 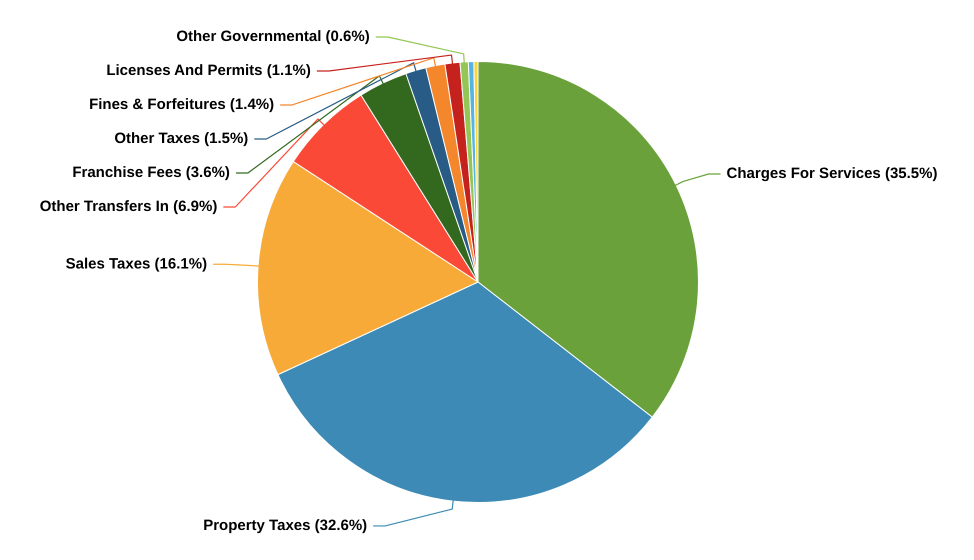 I want to click on slice-label: Other Governmental (0.6%), so click(x=273, y=37).